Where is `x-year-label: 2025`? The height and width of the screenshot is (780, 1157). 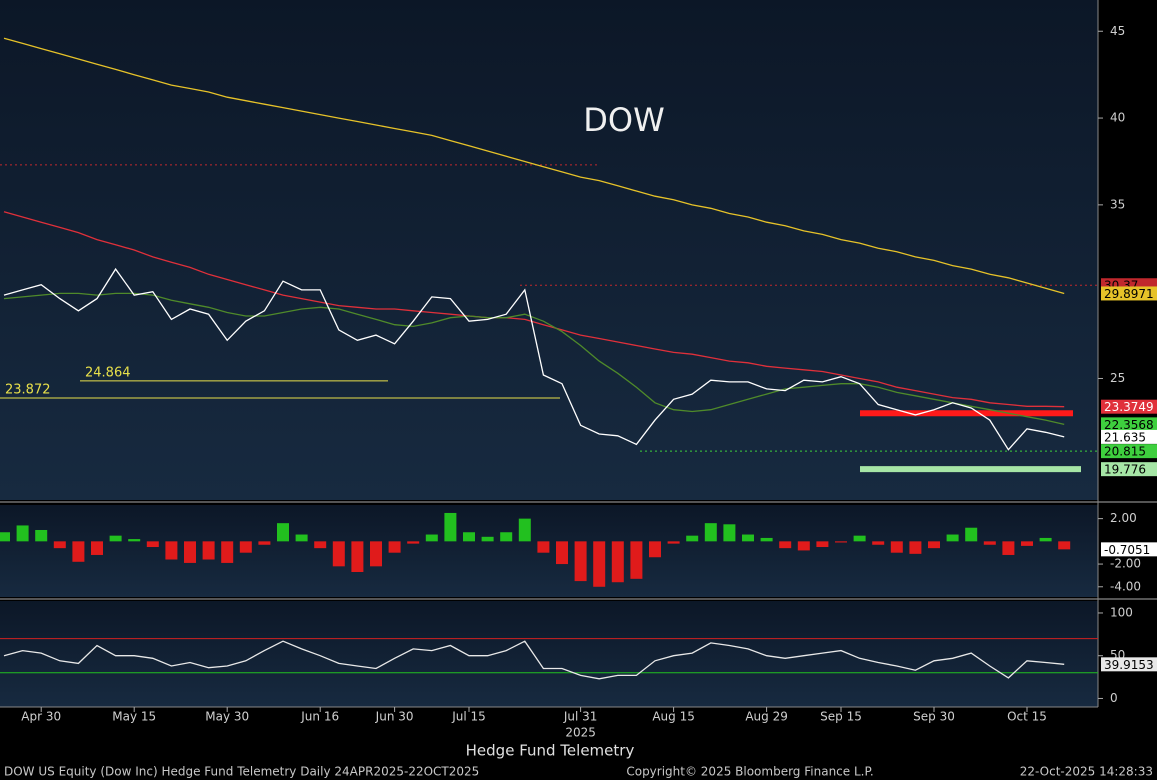
x-year-label: 2025 is located at coordinates (580, 733).